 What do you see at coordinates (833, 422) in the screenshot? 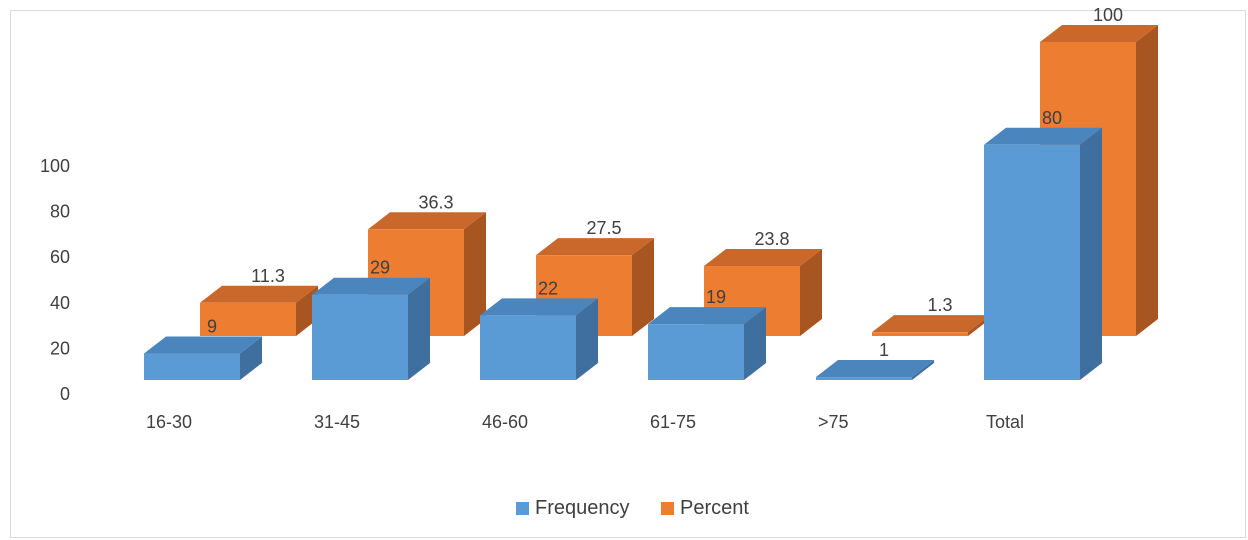
I see `category-label-75: >75` at bounding box center [833, 422].